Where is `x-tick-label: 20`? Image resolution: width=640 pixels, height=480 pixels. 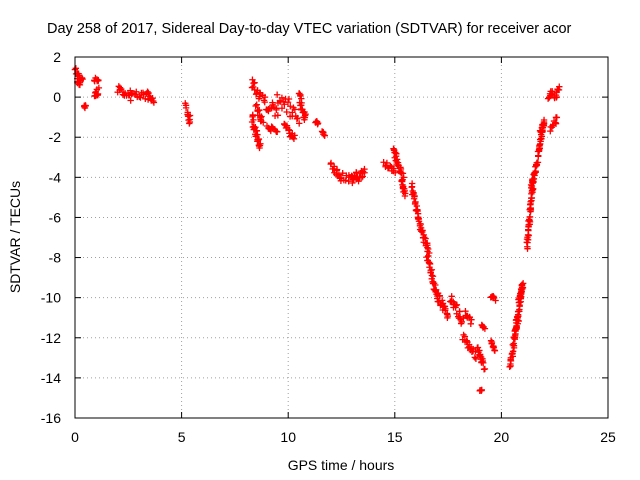 x-tick-label: 20 is located at coordinates (502, 437).